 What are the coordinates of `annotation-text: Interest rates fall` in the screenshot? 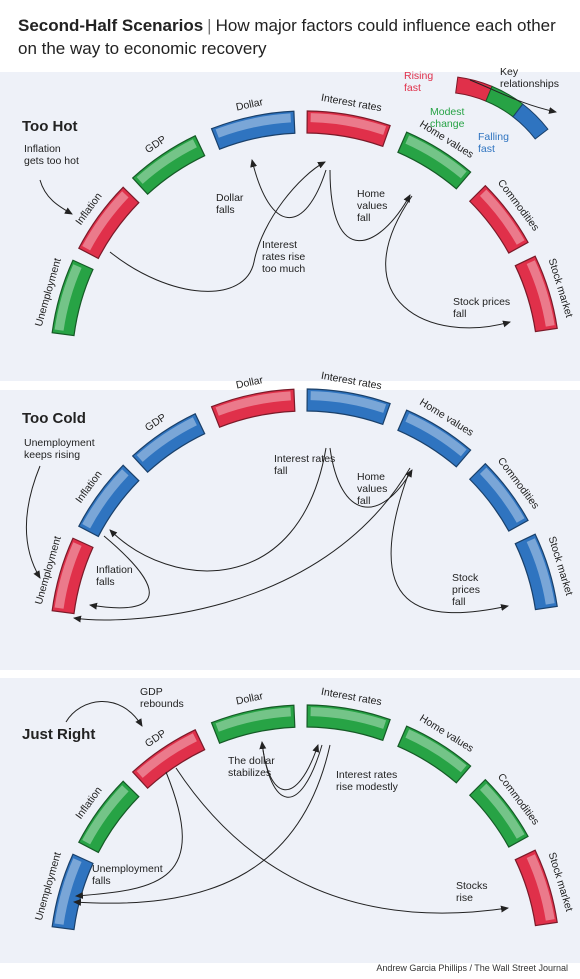 It's located at (304, 465).